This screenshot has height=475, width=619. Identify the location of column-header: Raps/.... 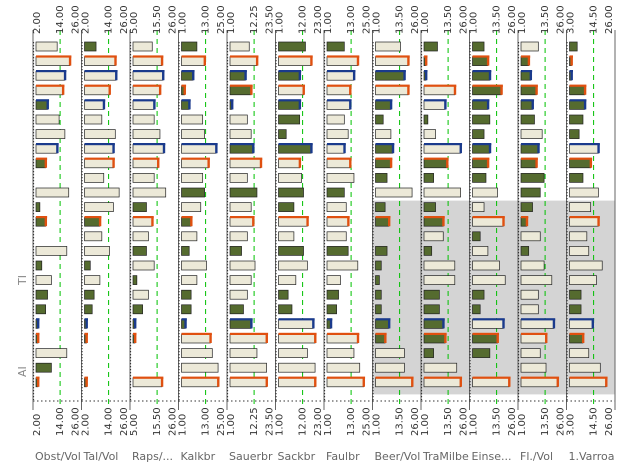
(152, 456).